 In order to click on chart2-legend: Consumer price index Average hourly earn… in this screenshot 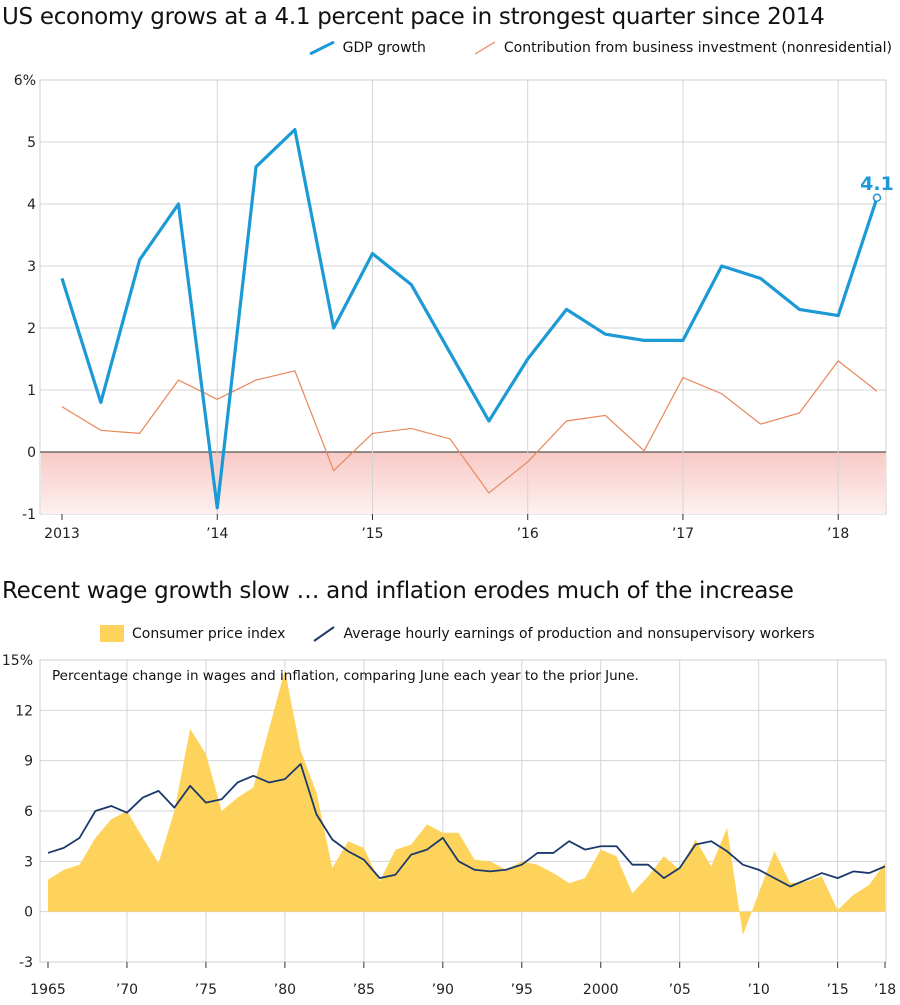, I will do `click(457, 633)`.